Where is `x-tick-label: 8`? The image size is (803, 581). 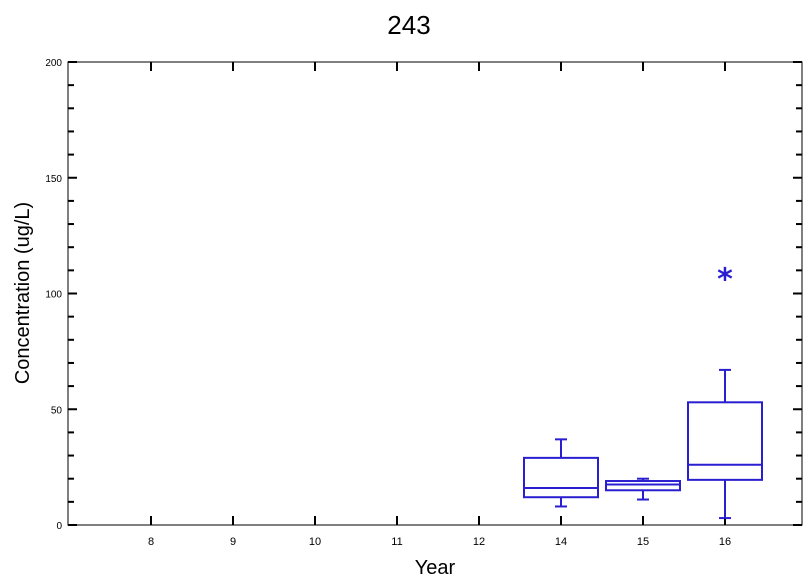
x-tick-label: 8 is located at coordinates (151, 542).